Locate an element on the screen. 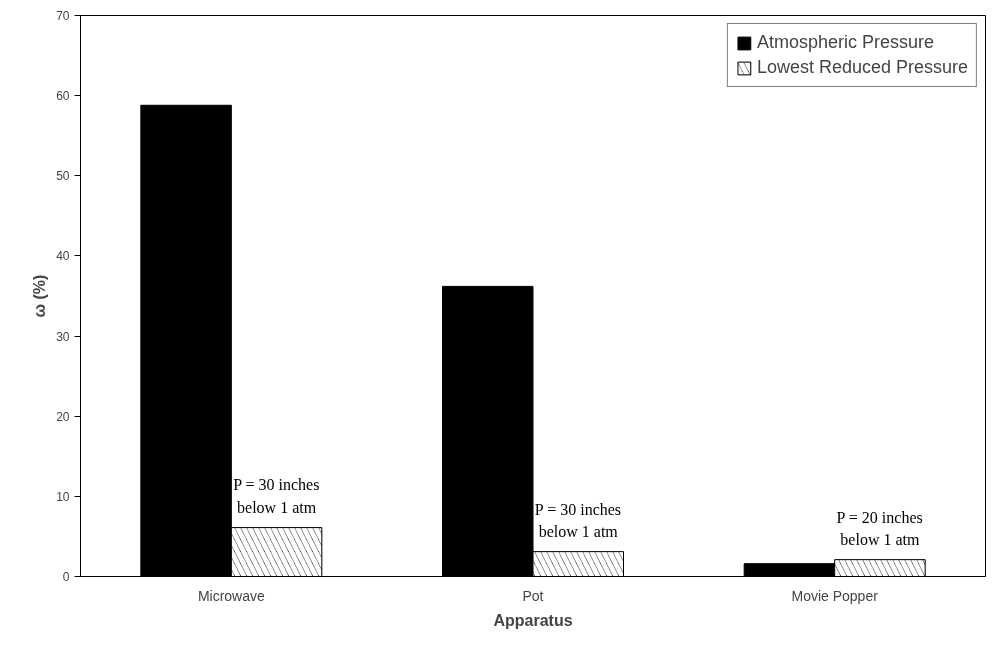  y-tick-label: 10 is located at coordinates (63, 496).